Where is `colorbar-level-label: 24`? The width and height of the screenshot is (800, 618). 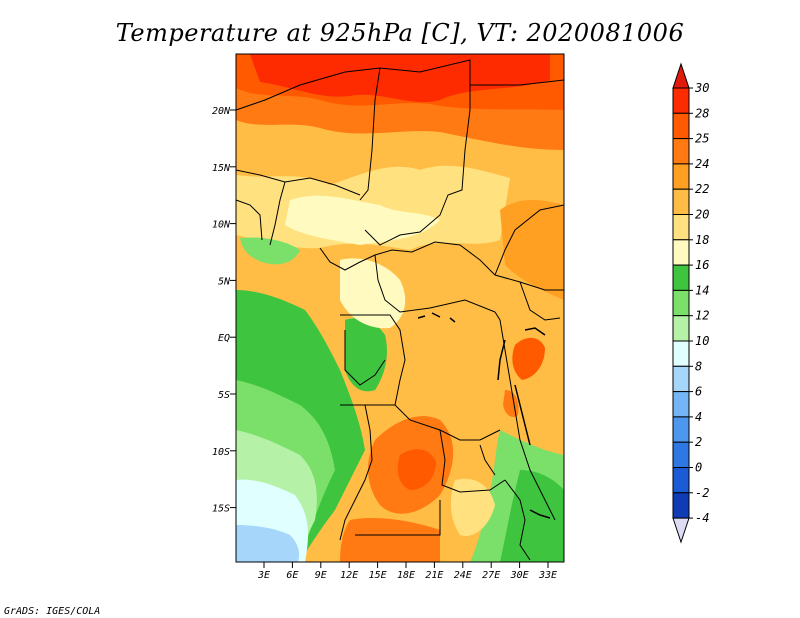 colorbar-level-label: 24 is located at coordinates (702, 164).